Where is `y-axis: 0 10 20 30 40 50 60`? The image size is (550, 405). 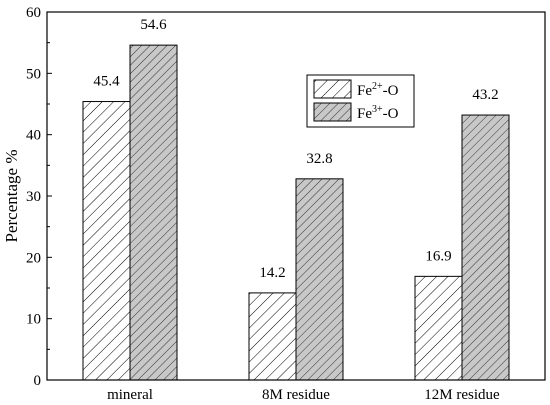
y-axis: 0 10 20 30 40 50 60 is located at coordinates (39, 197).